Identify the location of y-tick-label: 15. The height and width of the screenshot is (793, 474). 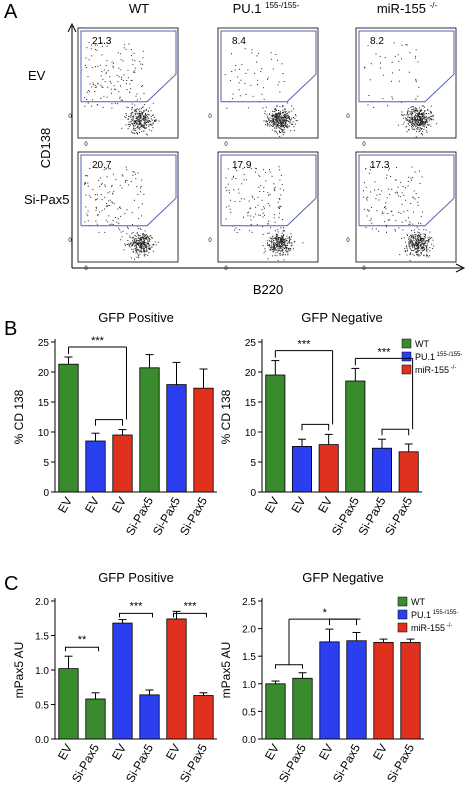
(44, 403).